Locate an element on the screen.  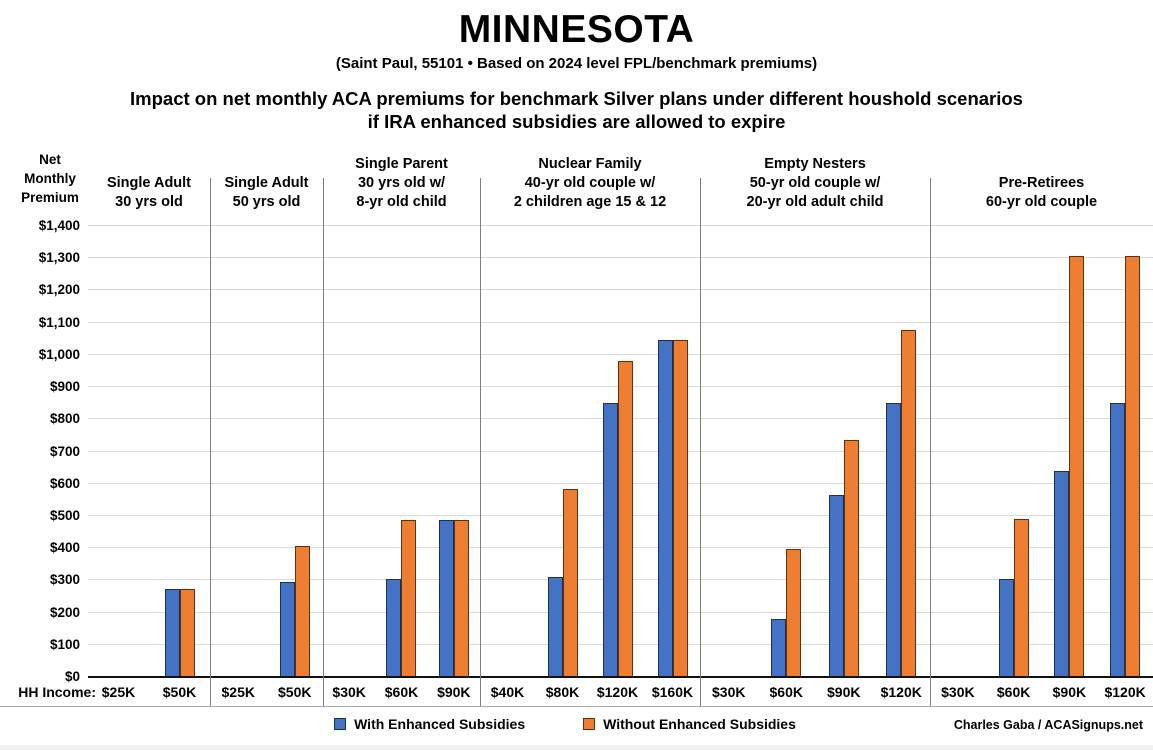
income-label: $25K is located at coordinates (118, 692).